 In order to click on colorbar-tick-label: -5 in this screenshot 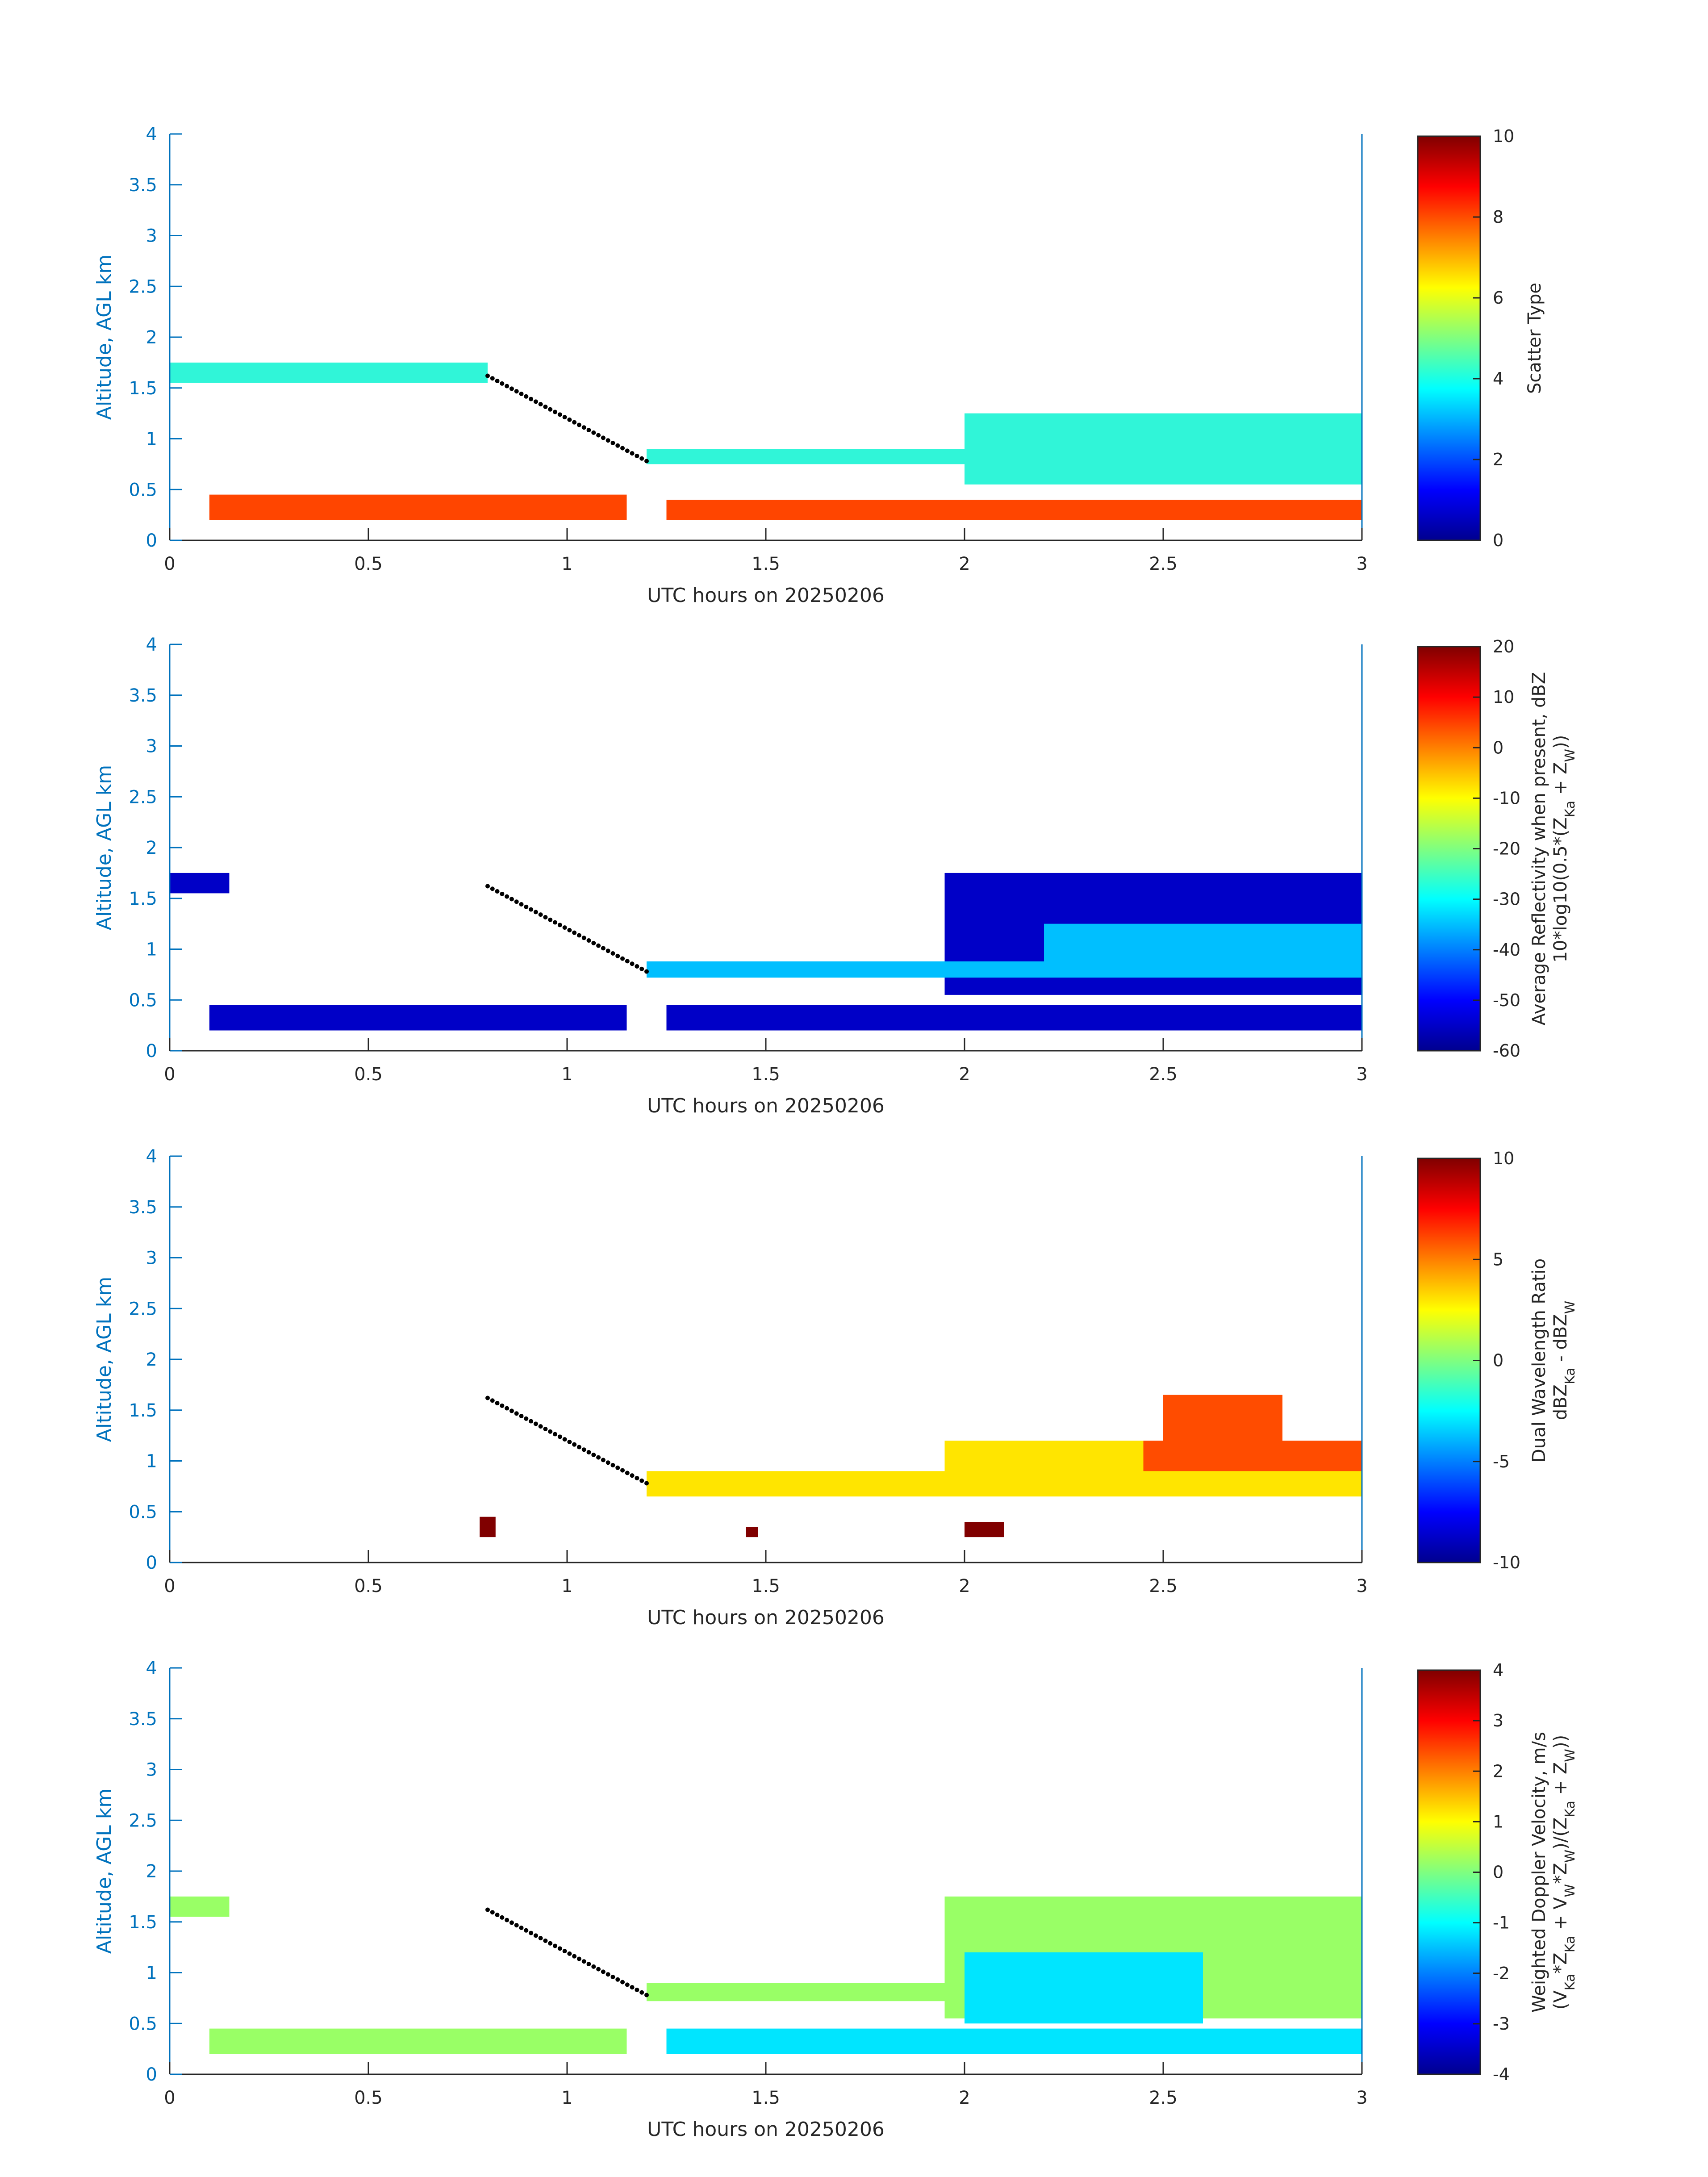, I will do `click(1501, 1461)`.